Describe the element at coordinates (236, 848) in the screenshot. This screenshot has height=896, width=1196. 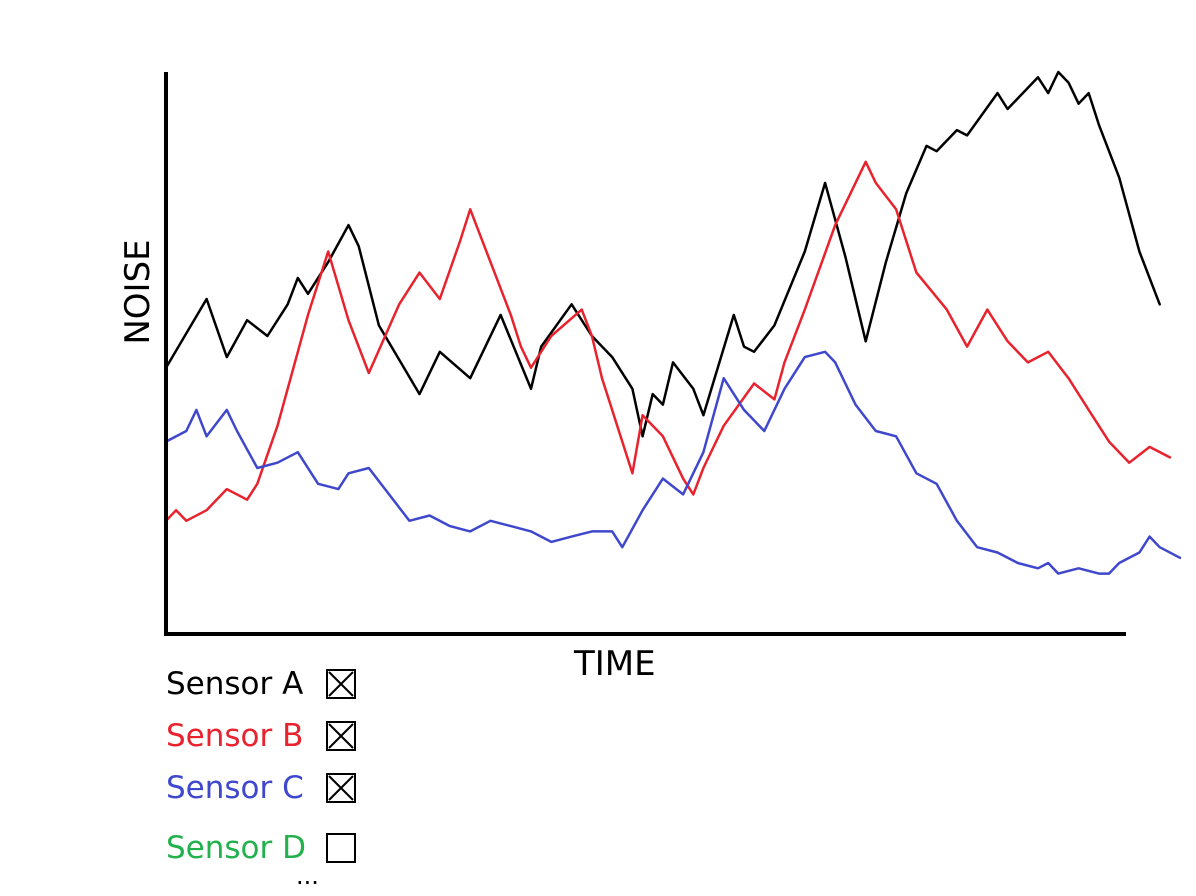
I see `legend-label: Sensor D` at that location.